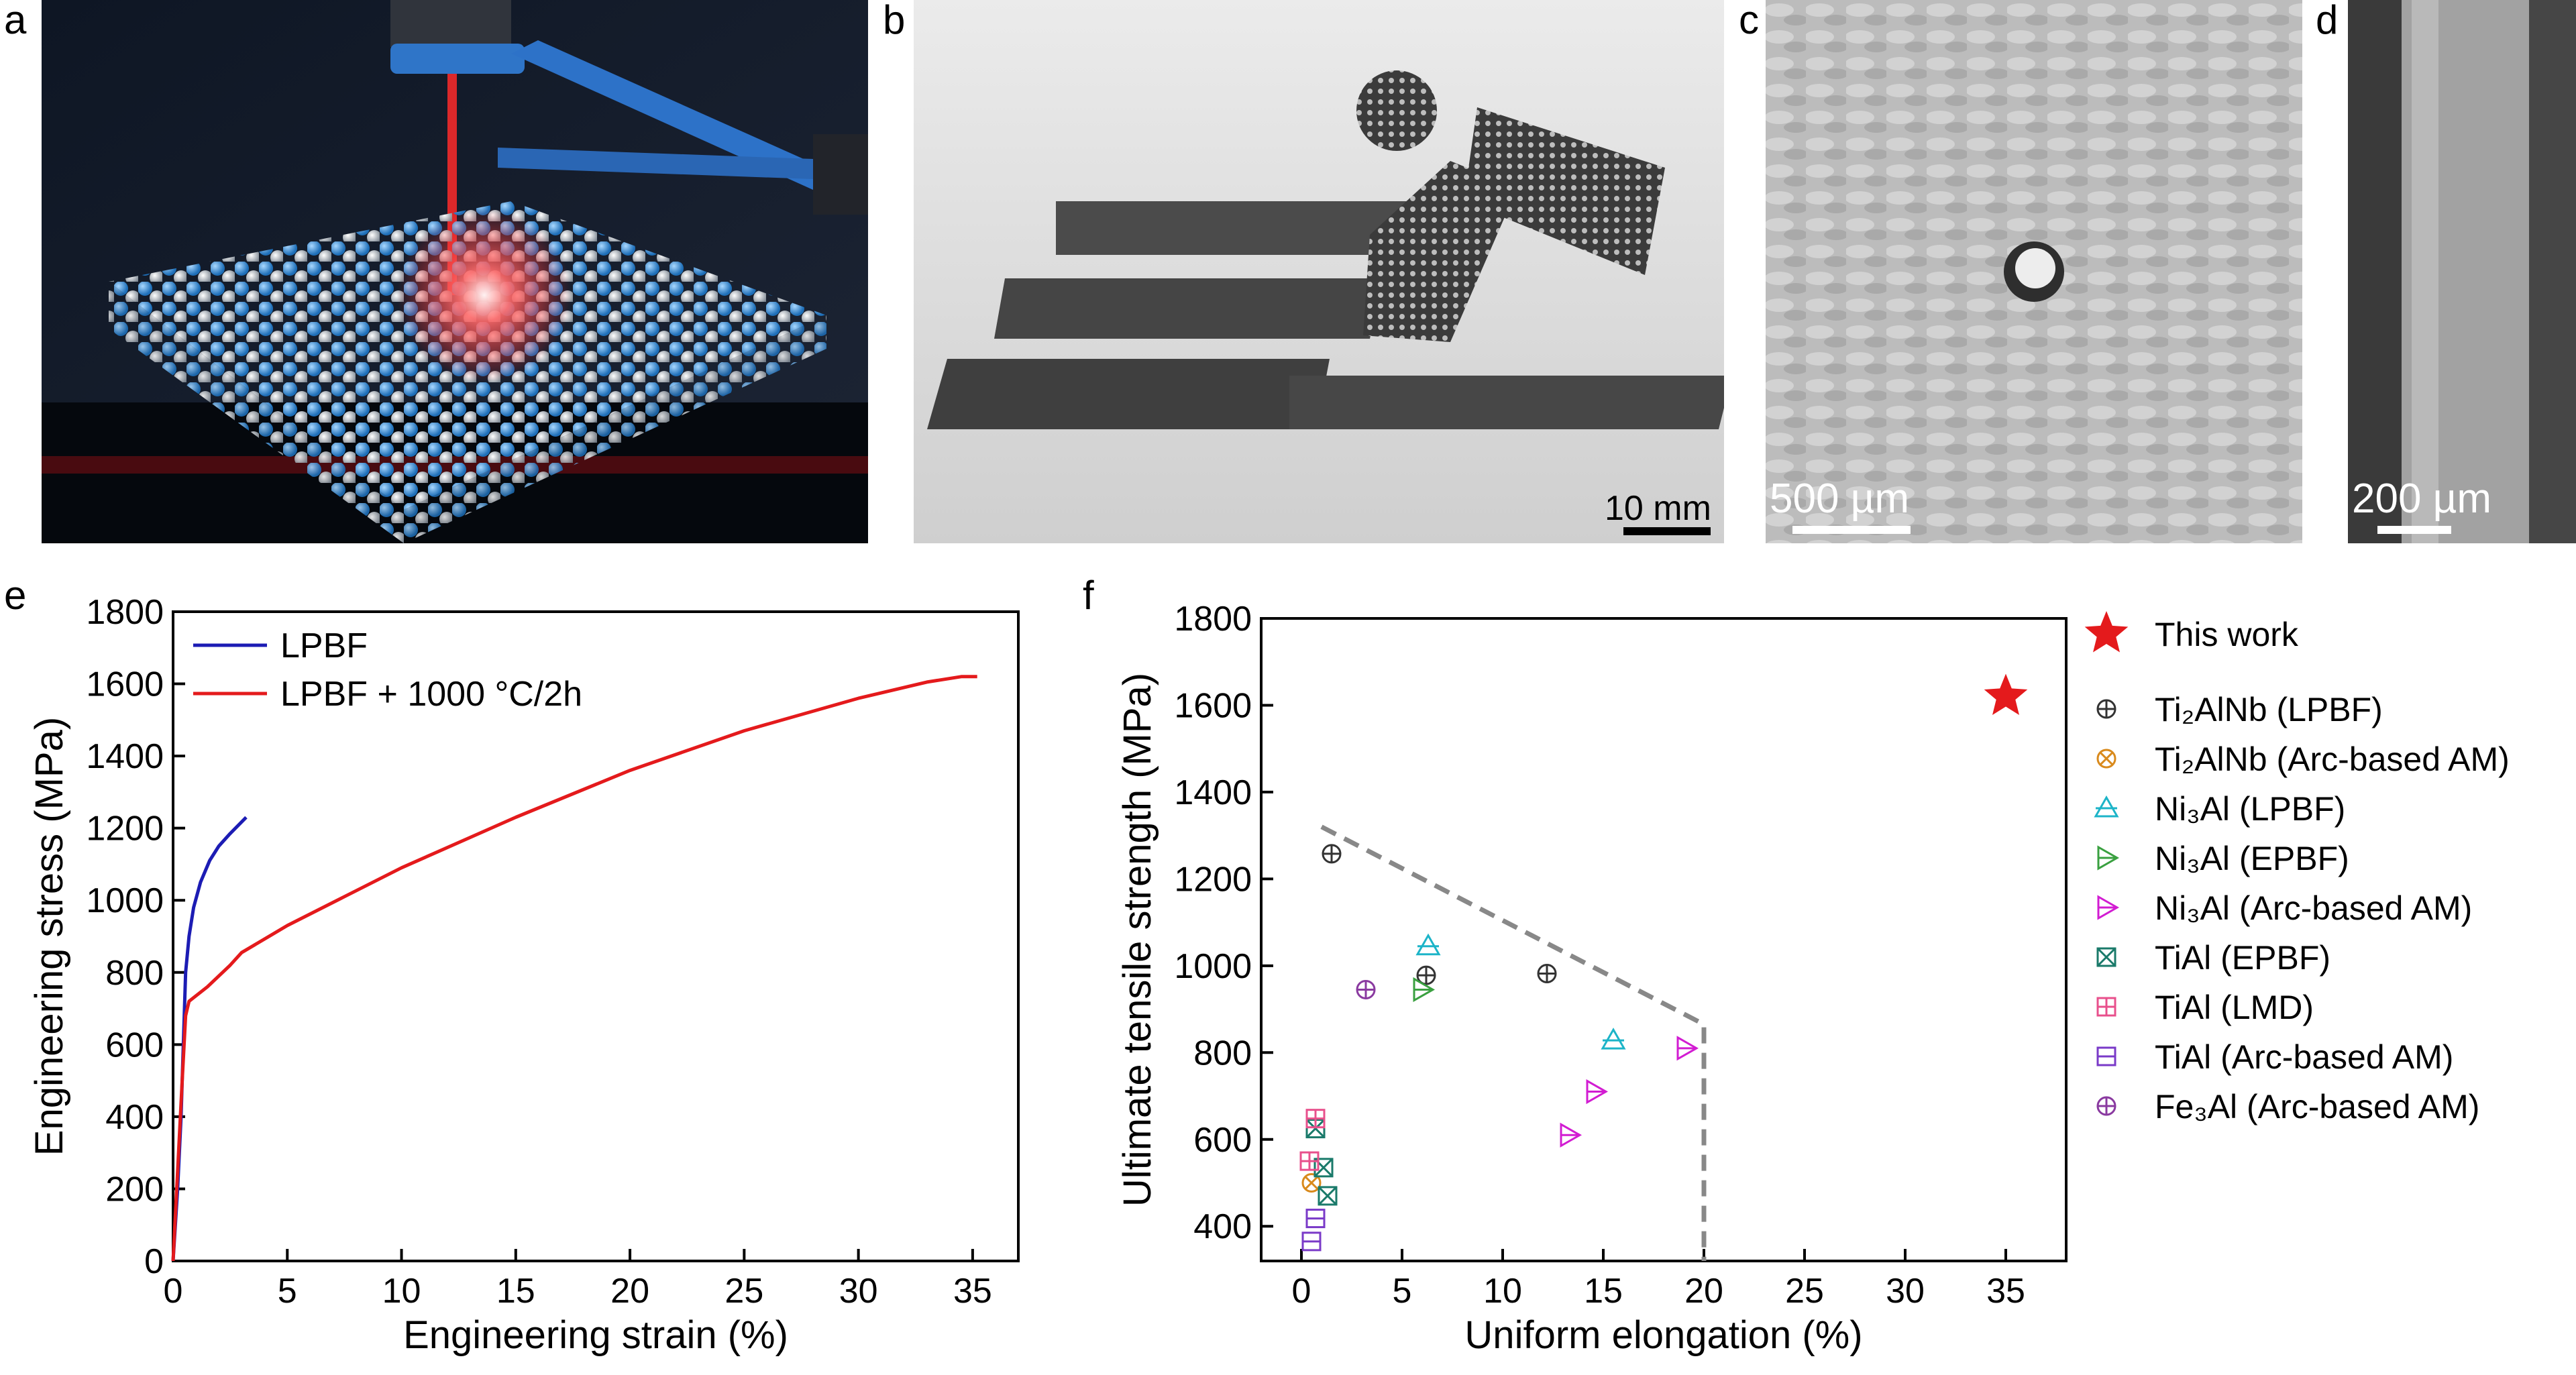  I want to click on chart-e-x-tick-label: 30, so click(858, 1291).